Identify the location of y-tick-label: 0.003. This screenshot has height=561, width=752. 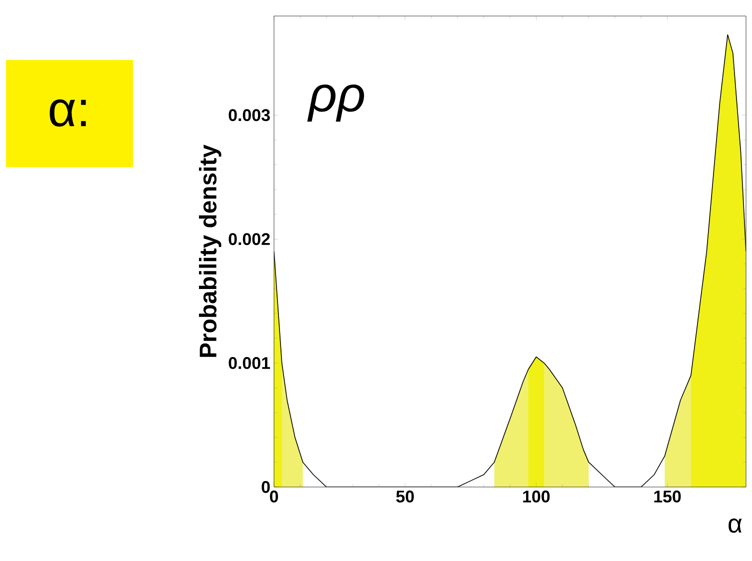
(249, 115).